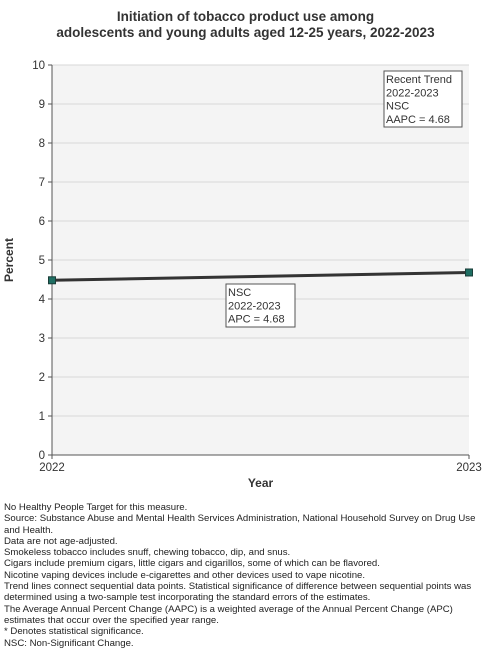 This screenshot has height=649, width=491. I want to click on footnote: Data are not age-adjusted., so click(61, 541).